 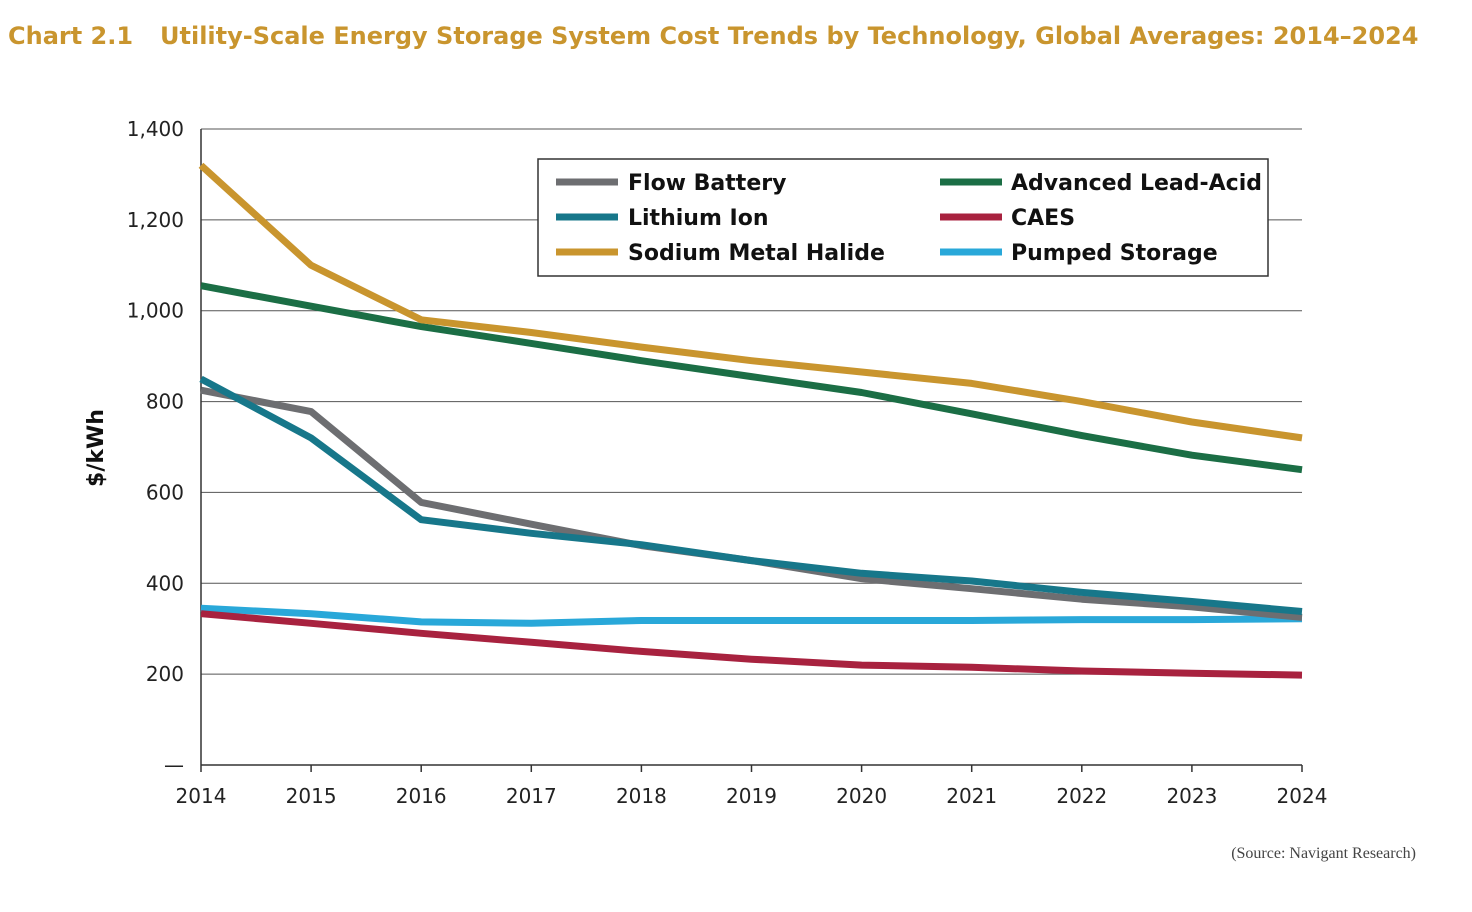 I want to click on x-tick-label: 2018, so click(x=641, y=796).